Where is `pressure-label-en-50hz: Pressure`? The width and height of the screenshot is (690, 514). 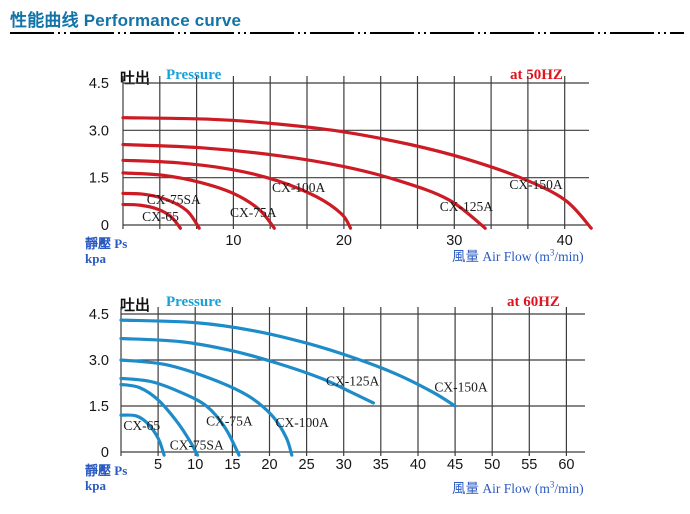 pressure-label-en-50hz: Pressure is located at coordinates (194, 75).